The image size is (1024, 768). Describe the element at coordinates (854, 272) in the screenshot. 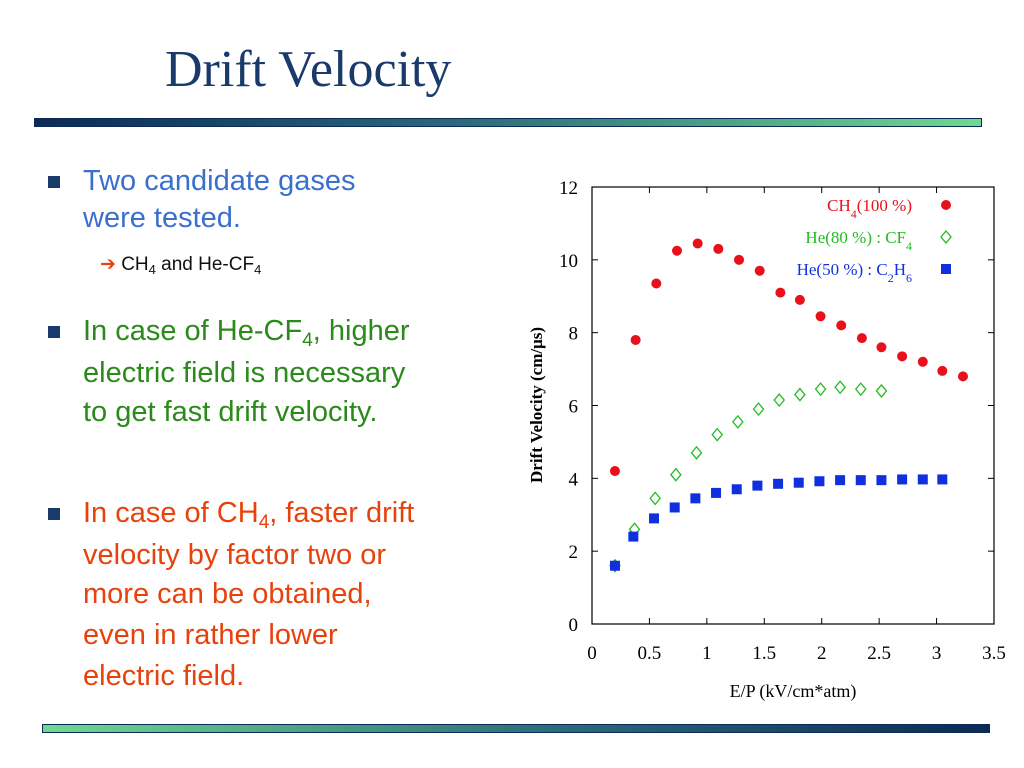

I see `legend-he-c2h6-label: He(50 %) : C2H6` at that location.